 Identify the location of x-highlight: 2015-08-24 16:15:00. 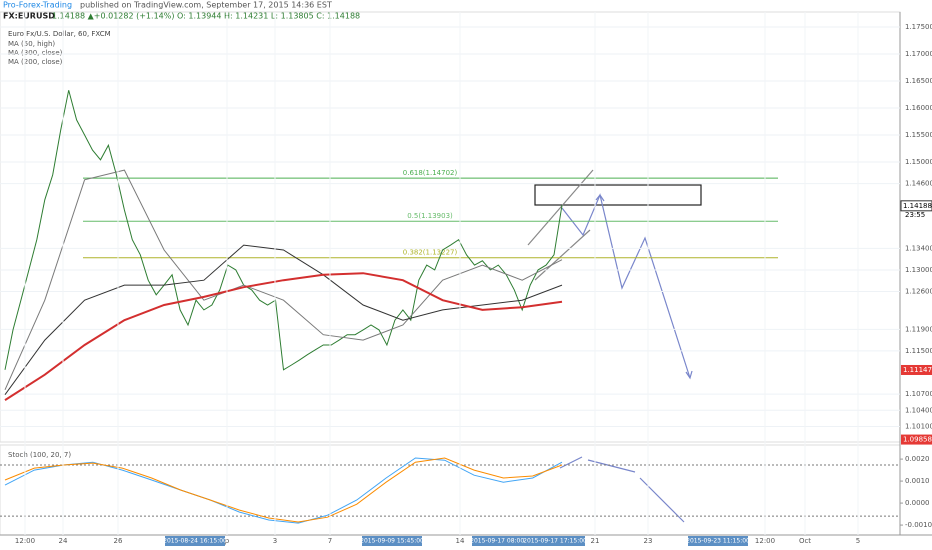
(195, 541).